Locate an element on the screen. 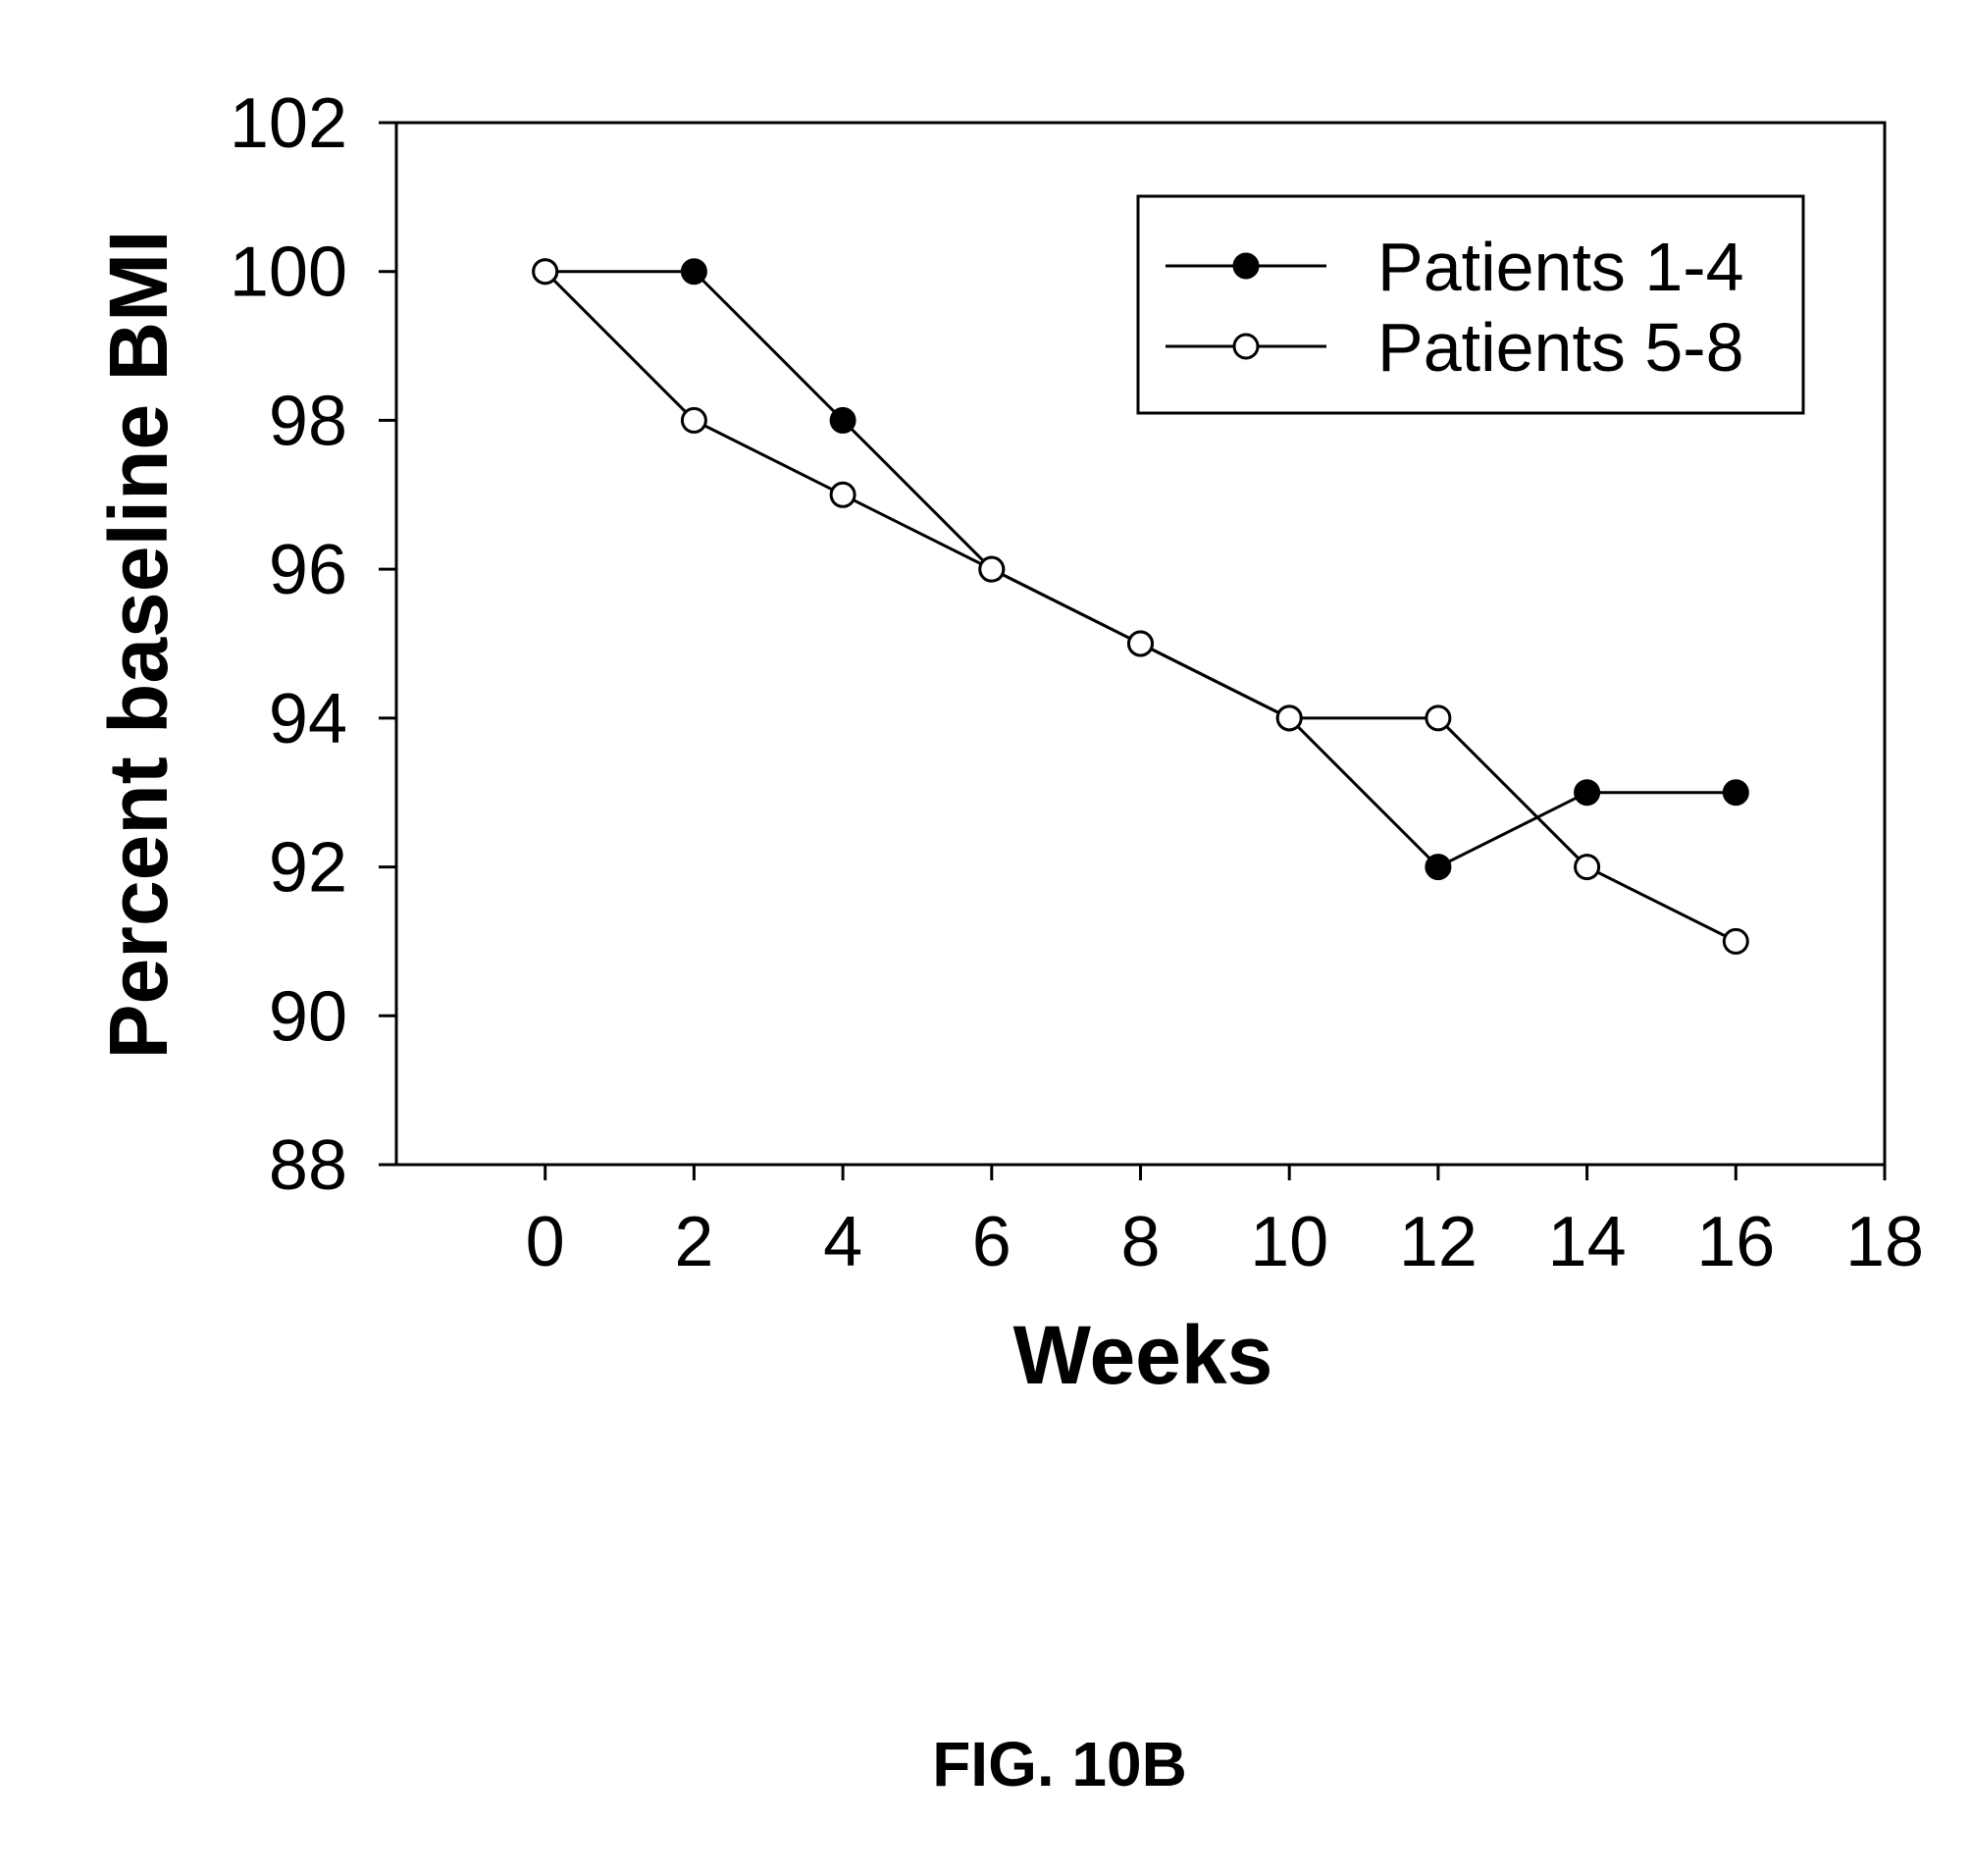  y-tick-label: 88 is located at coordinates (308, 1165).